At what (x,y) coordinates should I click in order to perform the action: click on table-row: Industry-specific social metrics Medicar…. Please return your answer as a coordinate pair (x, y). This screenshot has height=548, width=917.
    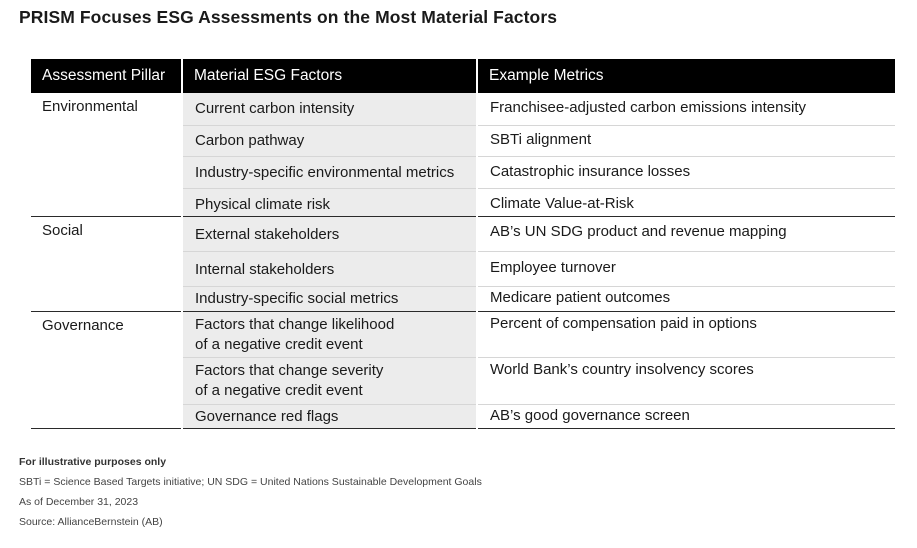
    Looking at the image, I should click on (463, 299).